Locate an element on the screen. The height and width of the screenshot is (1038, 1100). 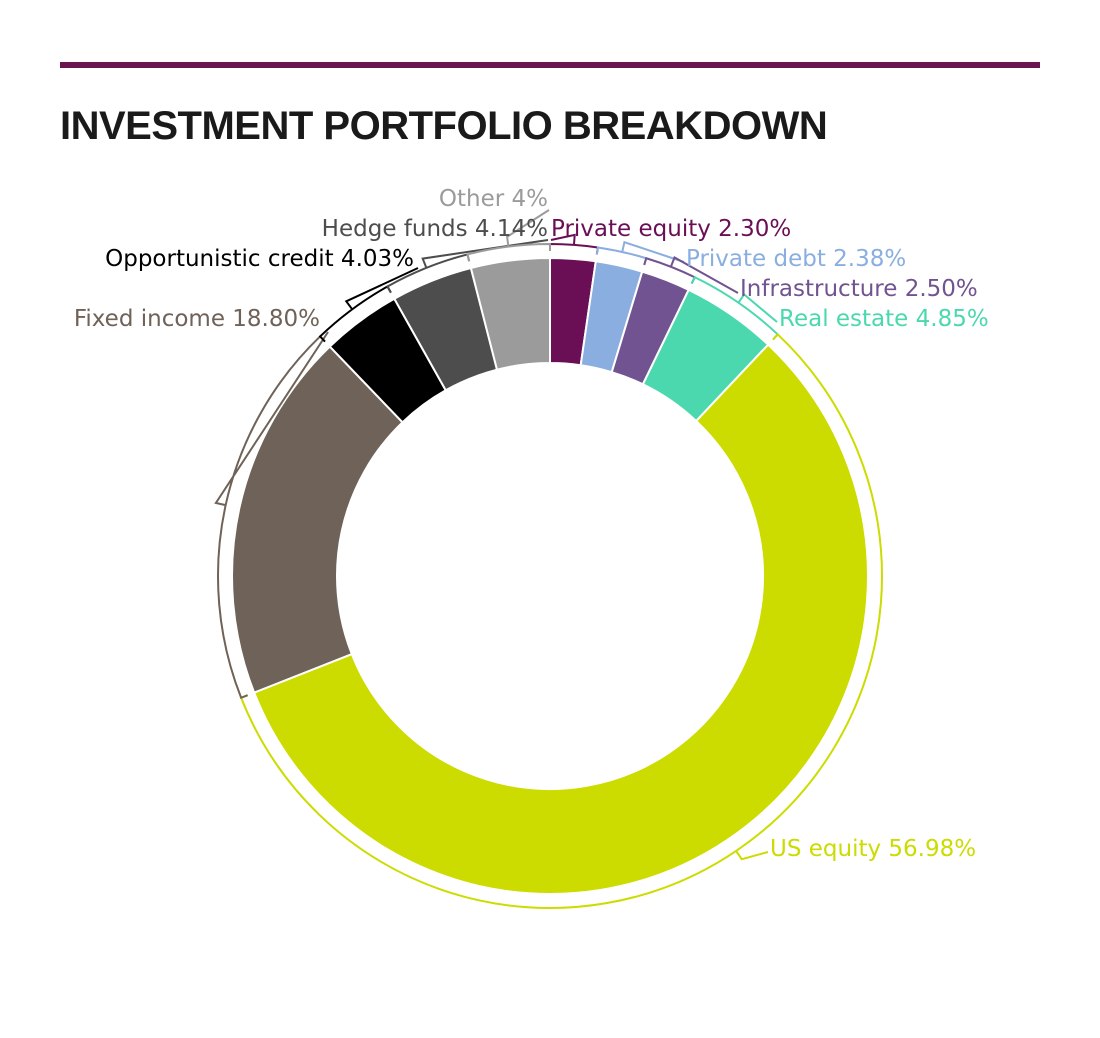
label-opportunistic-credit: Opportunistic credit 4.03% is located at coordinates (259, 259).